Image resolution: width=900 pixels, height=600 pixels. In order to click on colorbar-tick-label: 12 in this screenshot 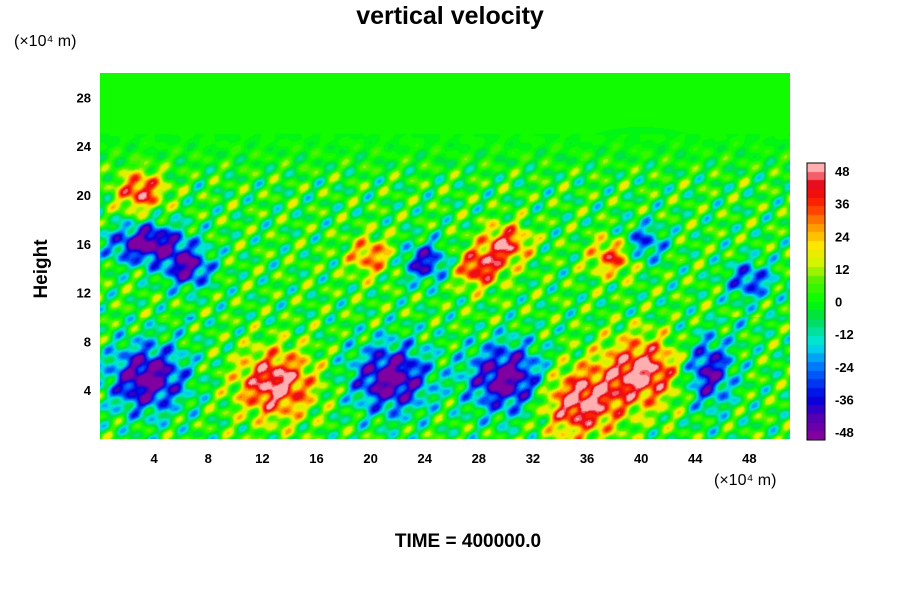, I will do `click(842, 269)`.